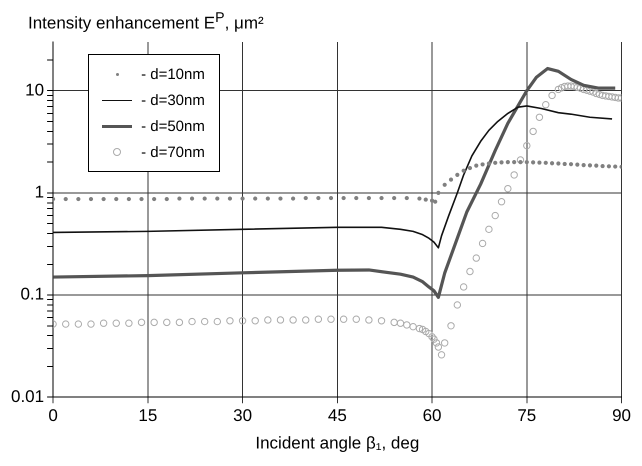 The height and width of the screenshot is (466, 642). I want to click on x-tick-label: 30, so click(242, 416).